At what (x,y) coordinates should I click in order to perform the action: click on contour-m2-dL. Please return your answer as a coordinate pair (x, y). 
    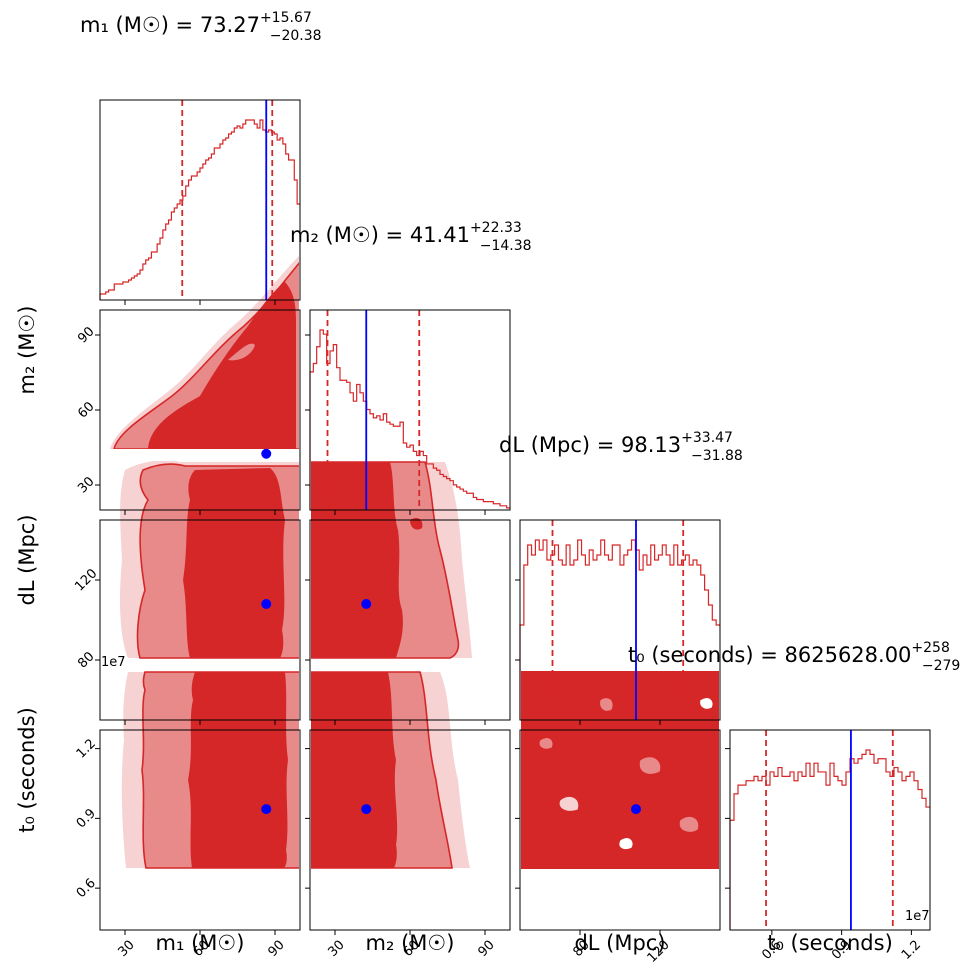
    Looking at the image, I should click on (391, 560).